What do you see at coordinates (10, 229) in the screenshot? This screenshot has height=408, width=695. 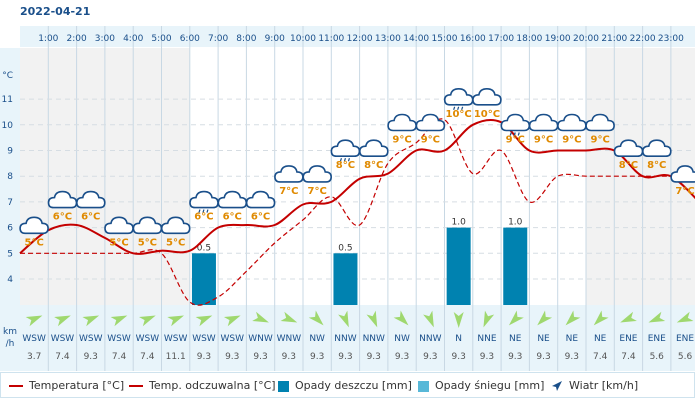 I see `temperature-tick-label: 6` at bounding box center [10, 229].